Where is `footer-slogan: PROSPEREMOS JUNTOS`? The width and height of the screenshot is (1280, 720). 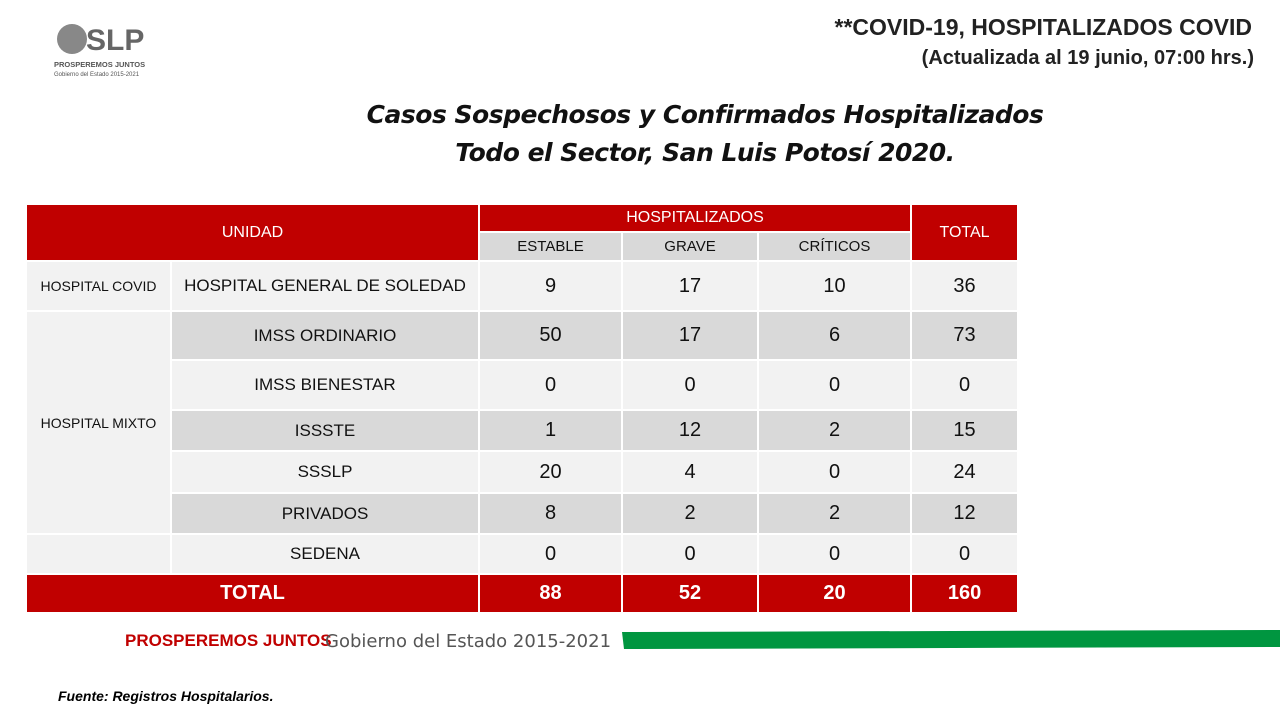 footer-slogan: PROSPEREMOS JUNTOS is located at coordinates (228, 640).